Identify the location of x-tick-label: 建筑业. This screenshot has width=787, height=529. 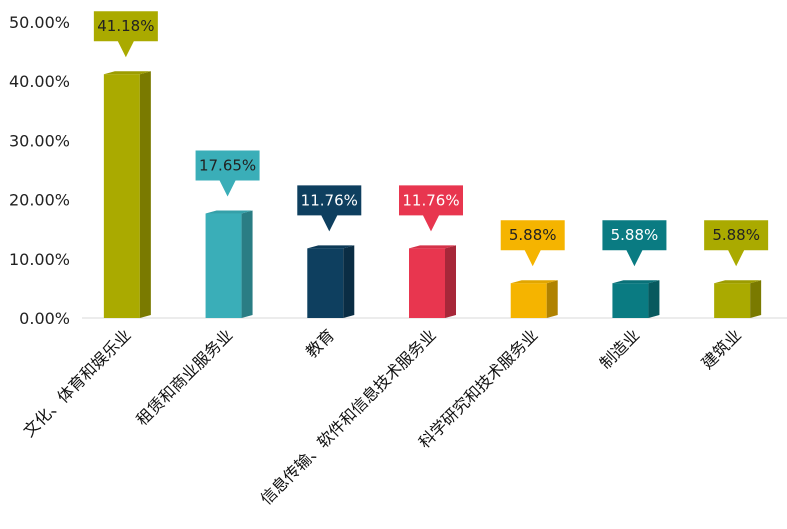
(721, 348).